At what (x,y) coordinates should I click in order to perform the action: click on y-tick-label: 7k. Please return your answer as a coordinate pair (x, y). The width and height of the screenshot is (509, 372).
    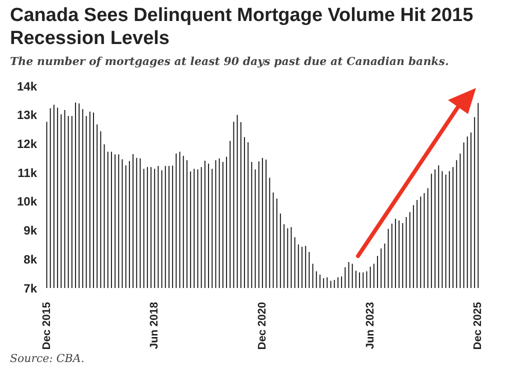
    Looking at the image, I should click on (31, 288).